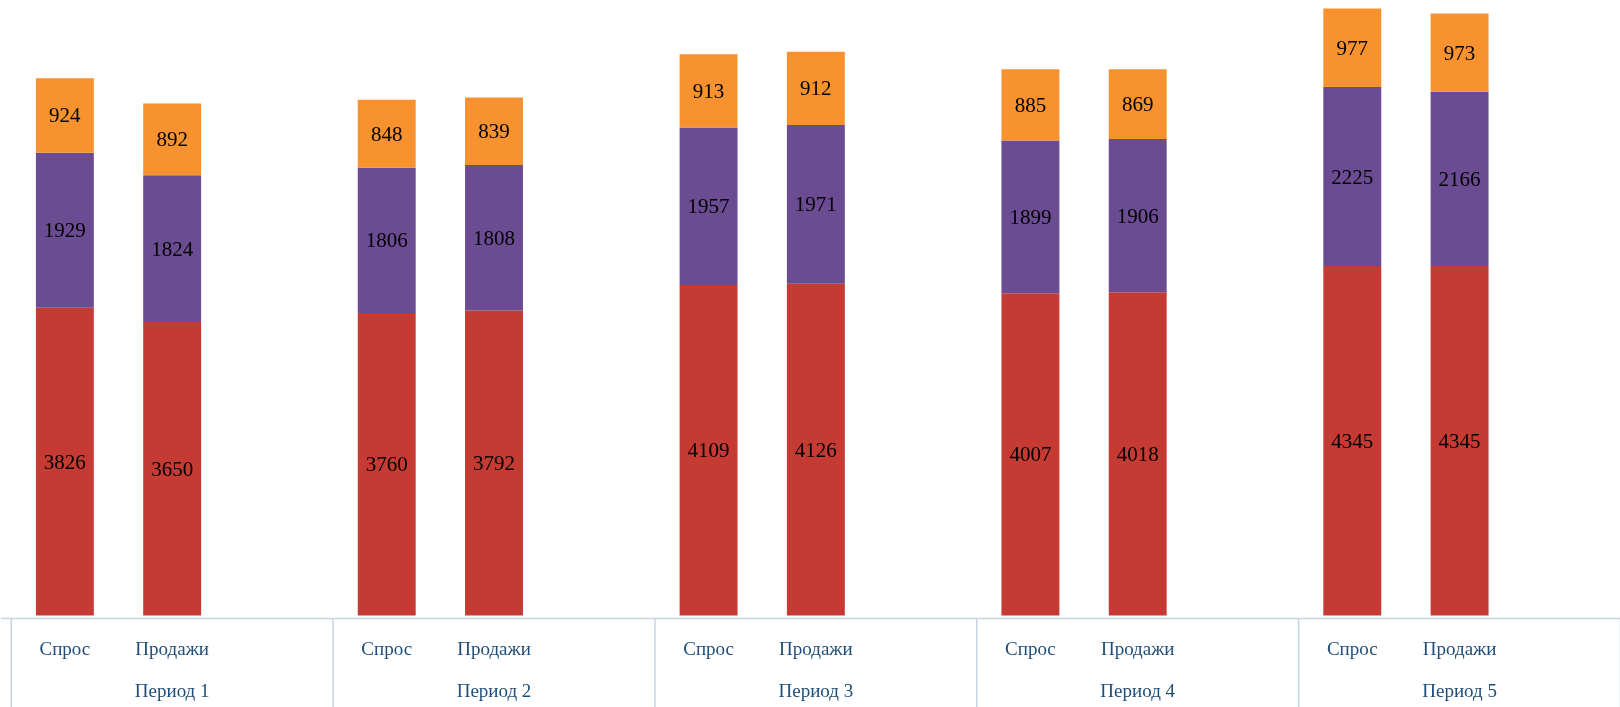  What do you see at coordinates (1352, 176) in the screenshot?
I see `data-label: 2225` at bounding box center [1352, 176].